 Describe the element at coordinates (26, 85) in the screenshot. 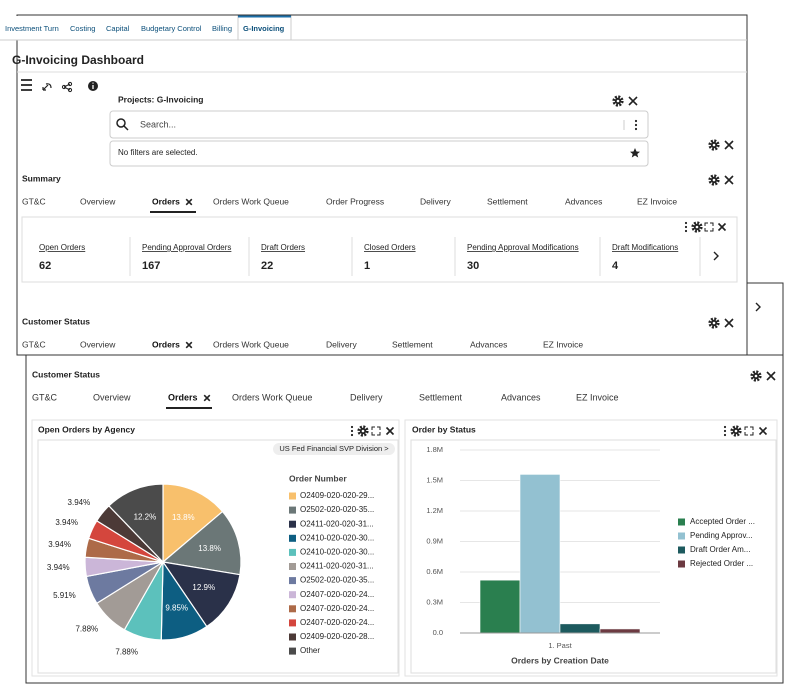

I see `menu-icon` at that location.